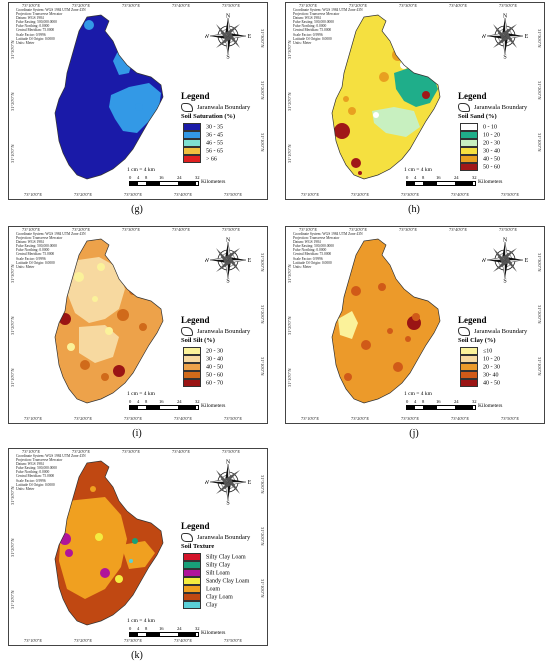  Describe the element at coordinates (179, 177) in the screenshot. I see `scale-tick-label: 24` at that location.